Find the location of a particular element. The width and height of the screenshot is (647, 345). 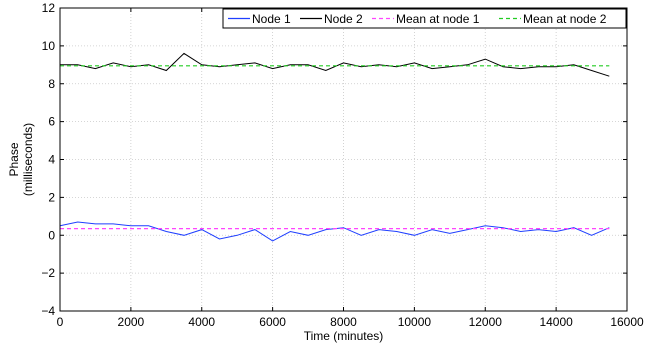

legend-label-node-2: Node 2 is located at coordinates (343, 19).